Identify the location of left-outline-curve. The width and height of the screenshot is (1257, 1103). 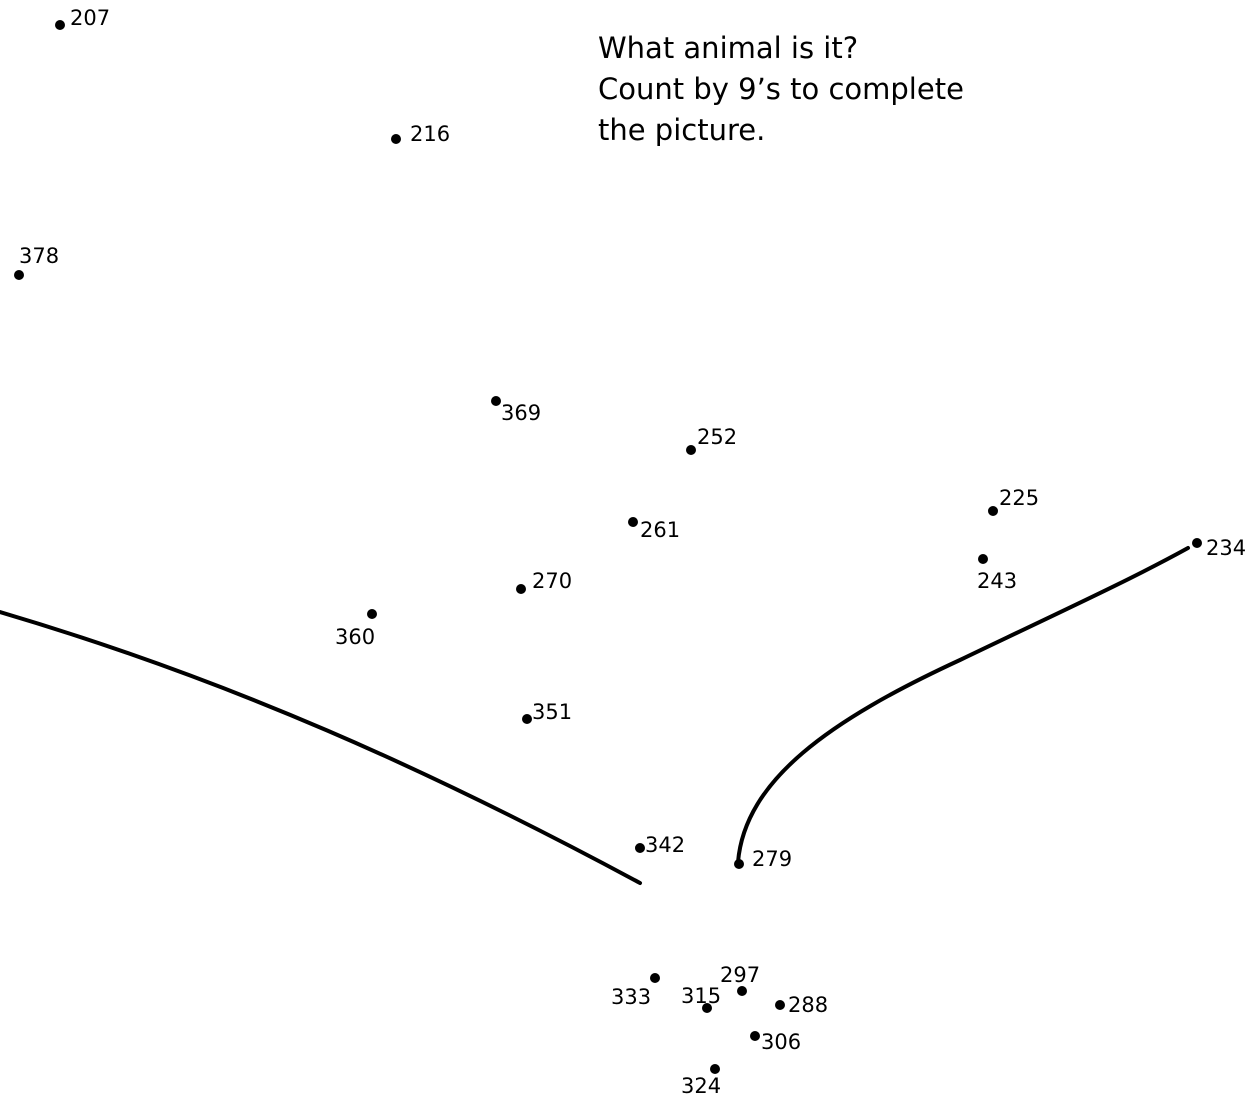
(321, 747).